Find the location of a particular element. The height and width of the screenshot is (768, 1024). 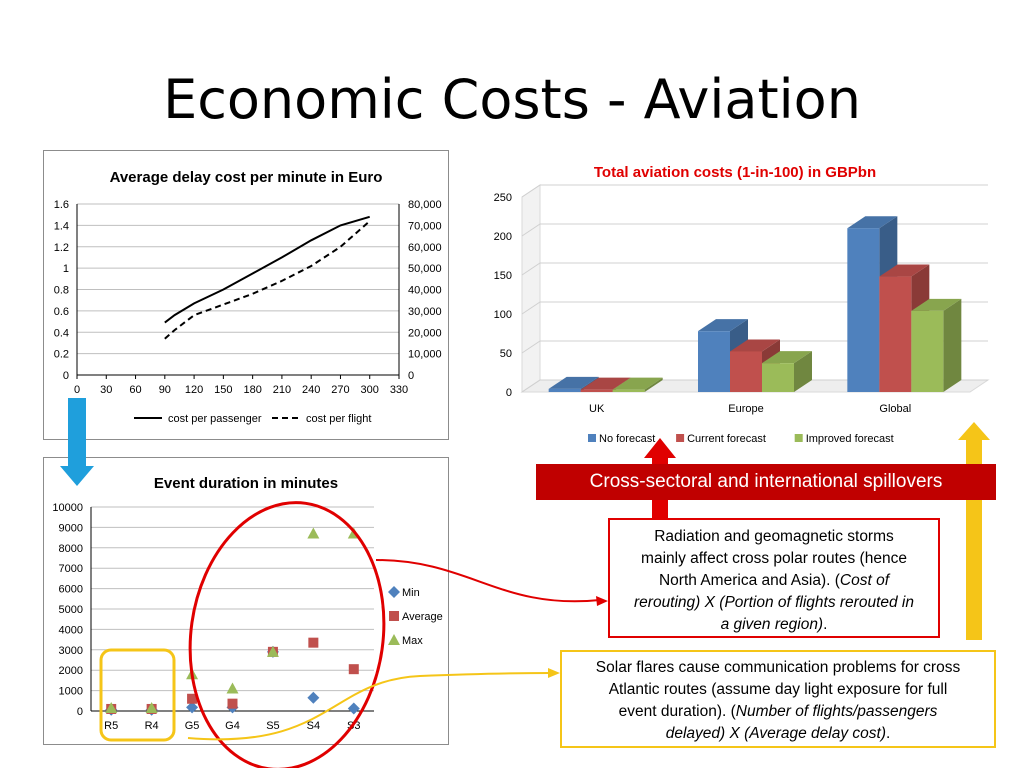

blue-down-arrow-icon is located at coordinates (77, 442).